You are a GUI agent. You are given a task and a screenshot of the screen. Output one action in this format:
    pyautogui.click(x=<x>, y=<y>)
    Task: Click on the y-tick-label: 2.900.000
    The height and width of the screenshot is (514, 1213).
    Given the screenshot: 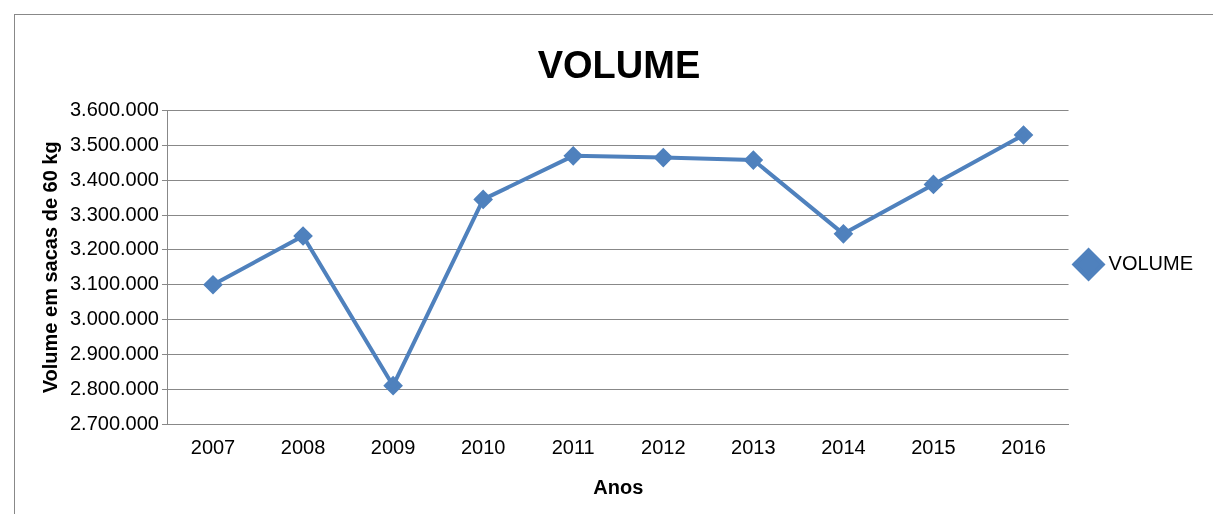 What is the action you would take?
    pyautogui.click(x=114, y=352)
    